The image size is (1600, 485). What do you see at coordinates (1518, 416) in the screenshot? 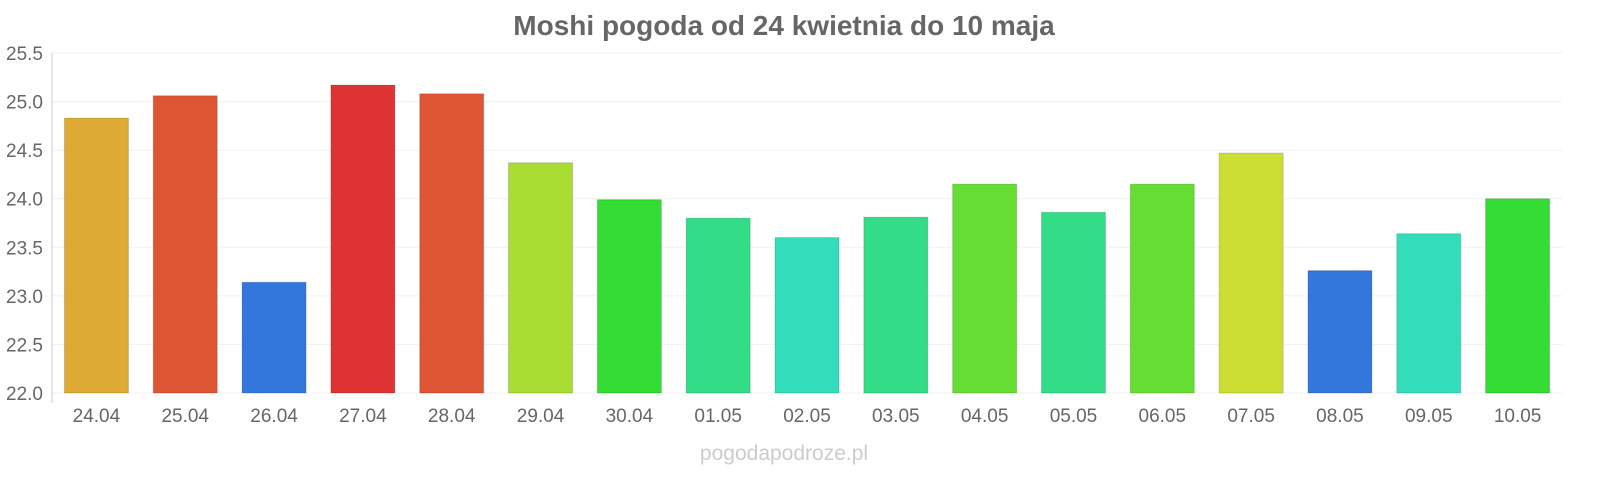
I see `x-tick-label: 10.05` at bounding box center [1518, 416].